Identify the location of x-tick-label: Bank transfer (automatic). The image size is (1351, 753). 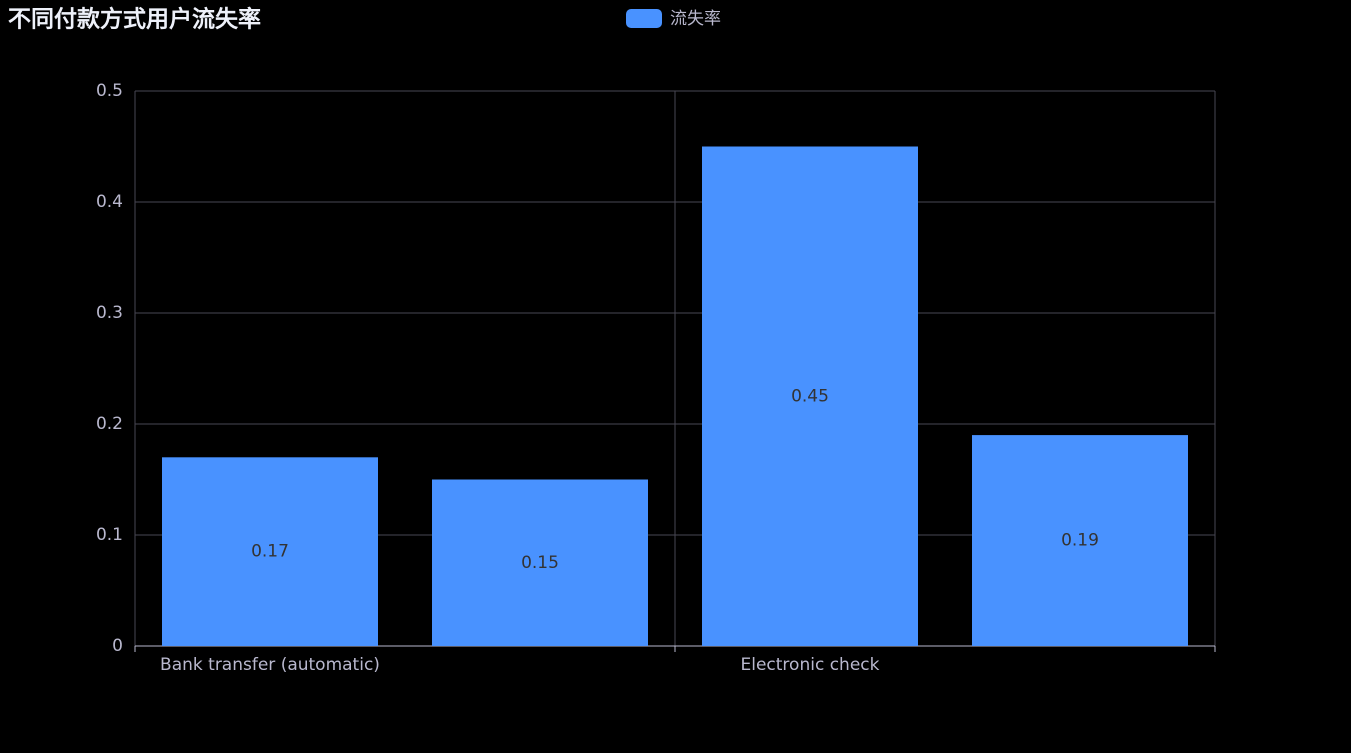
(270, 665).